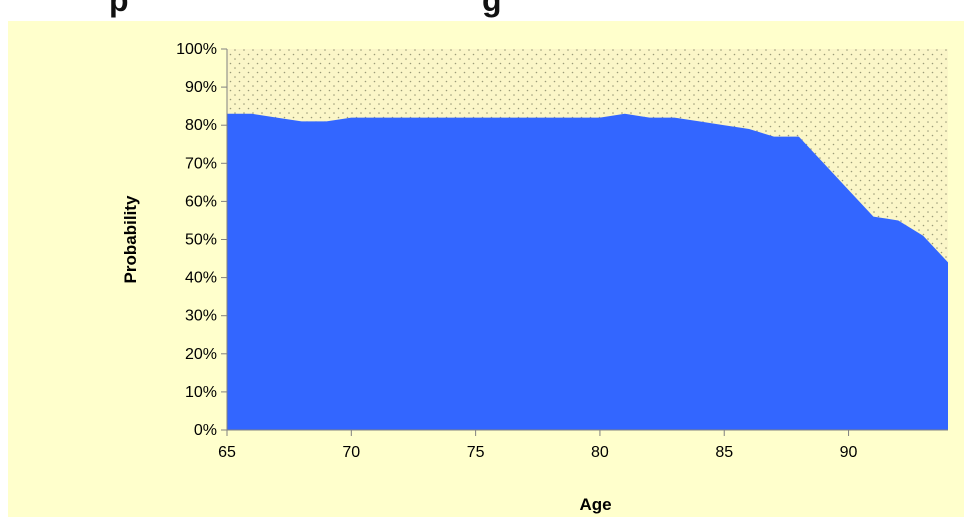  Describe the element at coordinates (595, 504) in the screenshot. I see `x-axis-title: Age` at that location.